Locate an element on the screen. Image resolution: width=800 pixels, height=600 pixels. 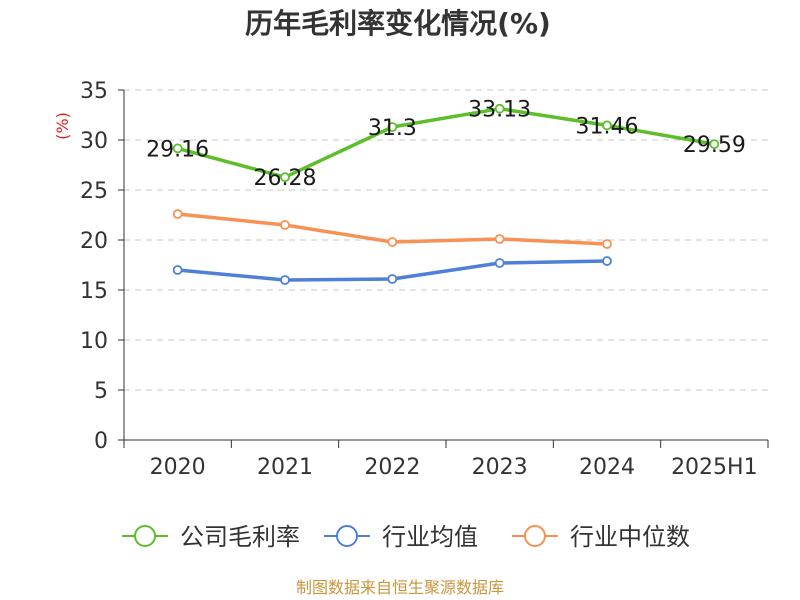
chart-title: 历年毛利率变化情况(%) is located at coordinates (398, 23).